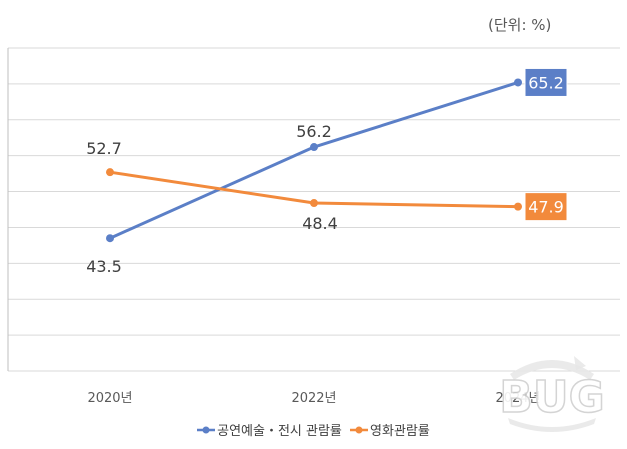  I want to click on legend-item-performing-arts: 공연예술・전시 관람률, so click(269, 429).